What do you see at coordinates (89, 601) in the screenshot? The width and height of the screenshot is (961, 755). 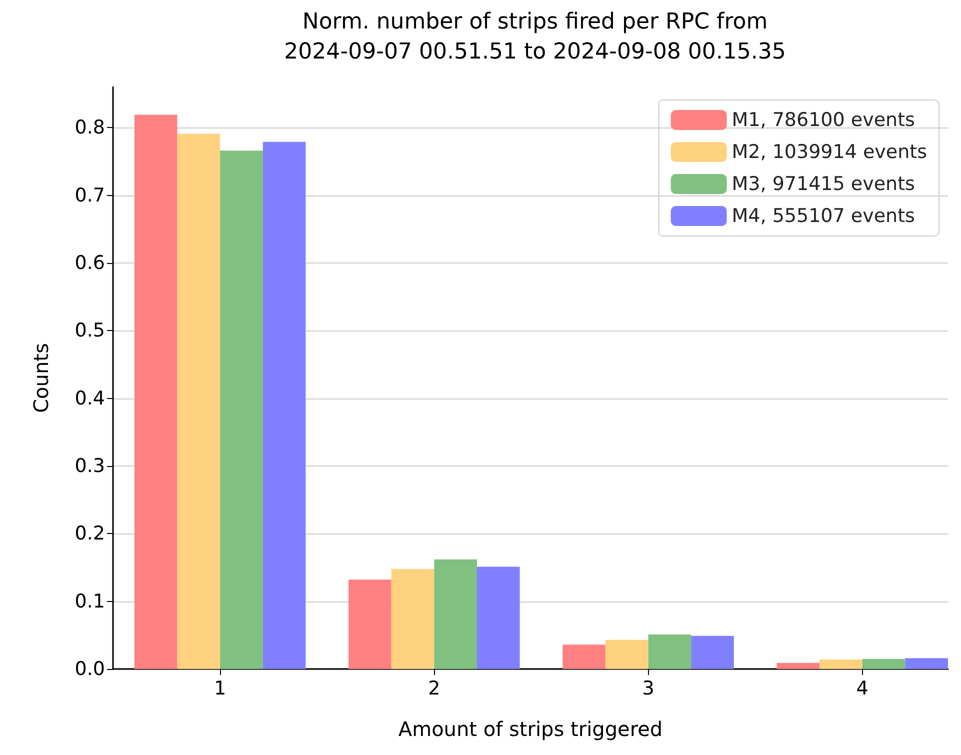 I see `y-tick-label: 0.1` at bounding box center [89, 601].